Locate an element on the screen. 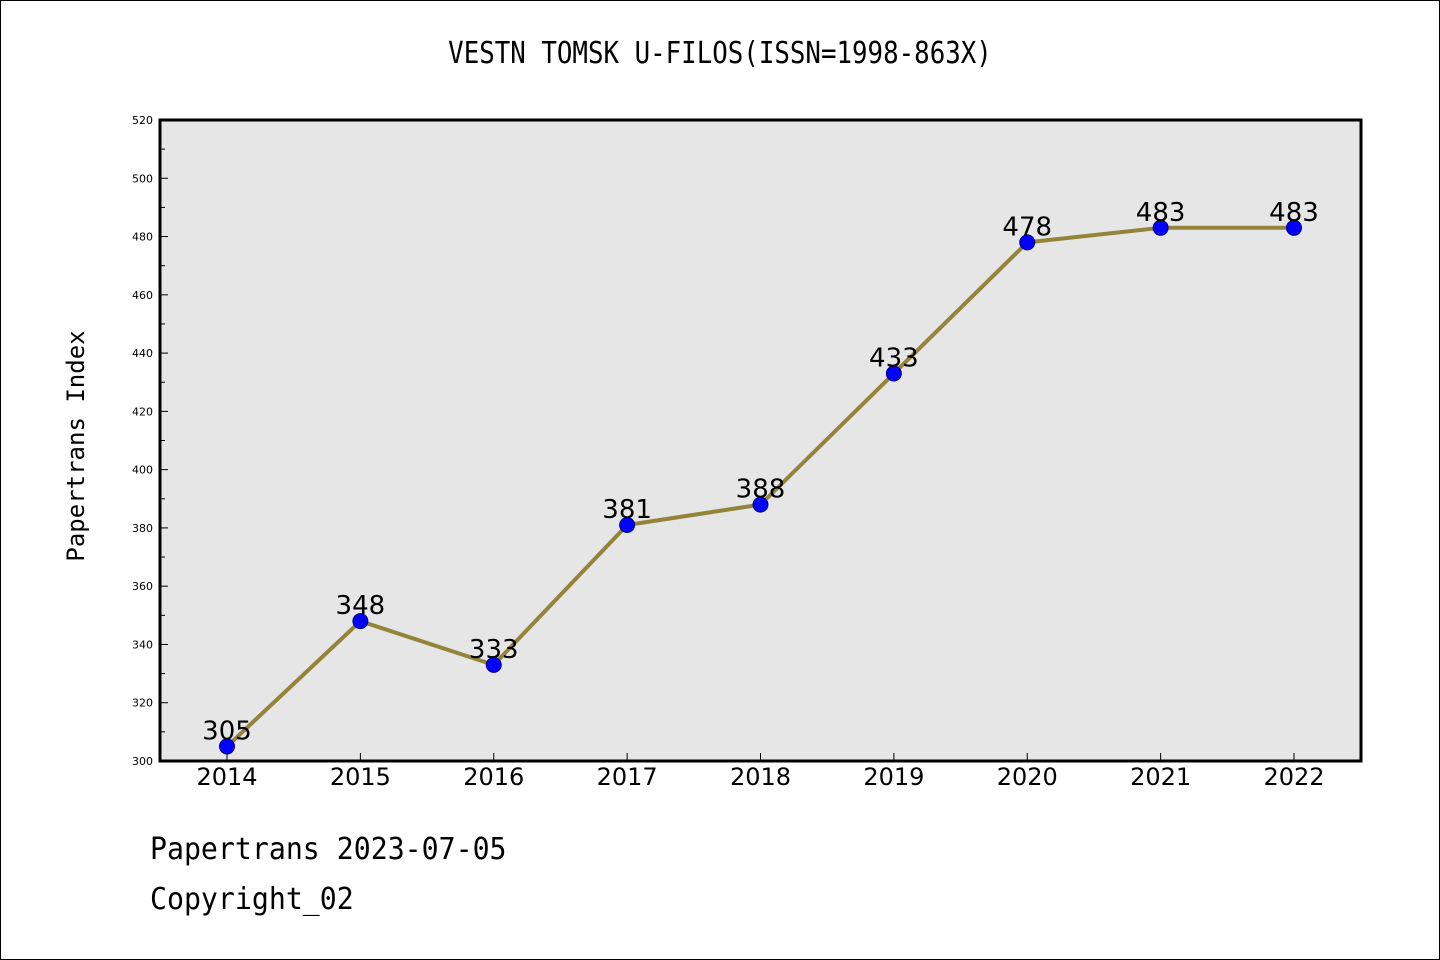  x-tick-label: 2021 is located at coordinates (1160, 777).